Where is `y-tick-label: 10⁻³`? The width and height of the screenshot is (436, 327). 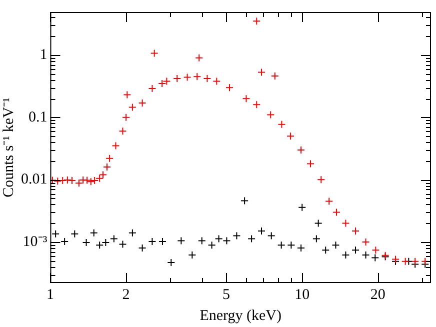
y-tick-label: 10⁻³ is located at coordinates (35, 242).